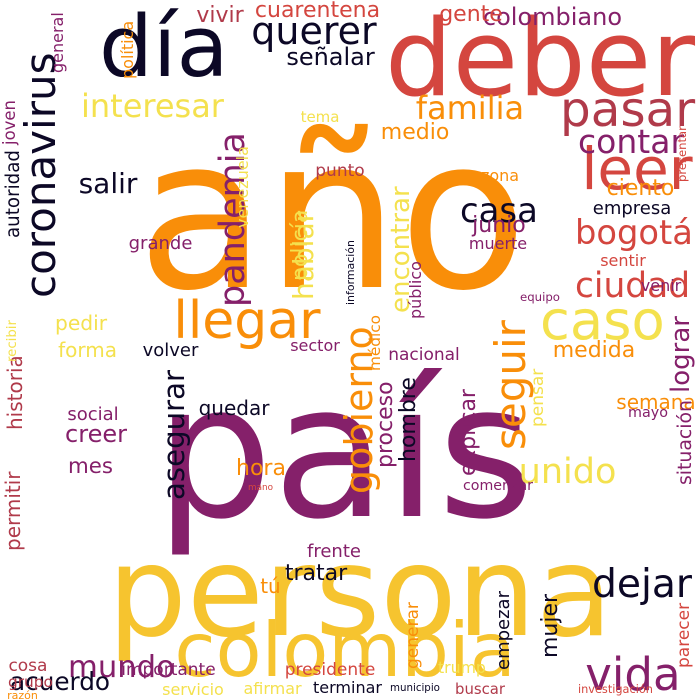  What do you see at coordinates (634, 233) in the screenshot?
I see `word-bogota: bogotá` at bounding box center [634, 233].